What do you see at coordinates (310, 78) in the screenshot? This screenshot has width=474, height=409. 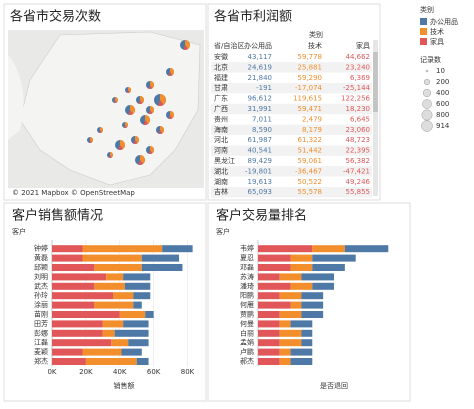 I see `table-cell: 59,290` at bounding box center [310, 78].